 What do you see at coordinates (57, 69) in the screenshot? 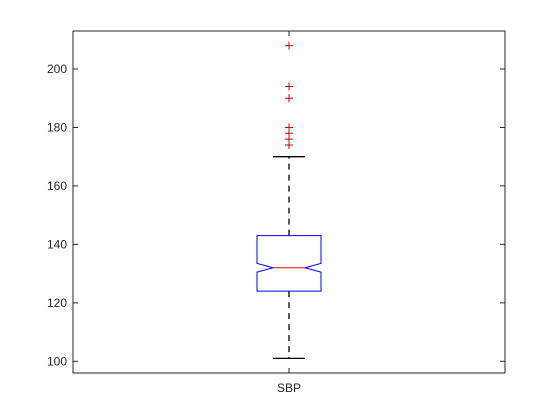
I see `y-tick-label: 200` at bounding box center [57, 69].